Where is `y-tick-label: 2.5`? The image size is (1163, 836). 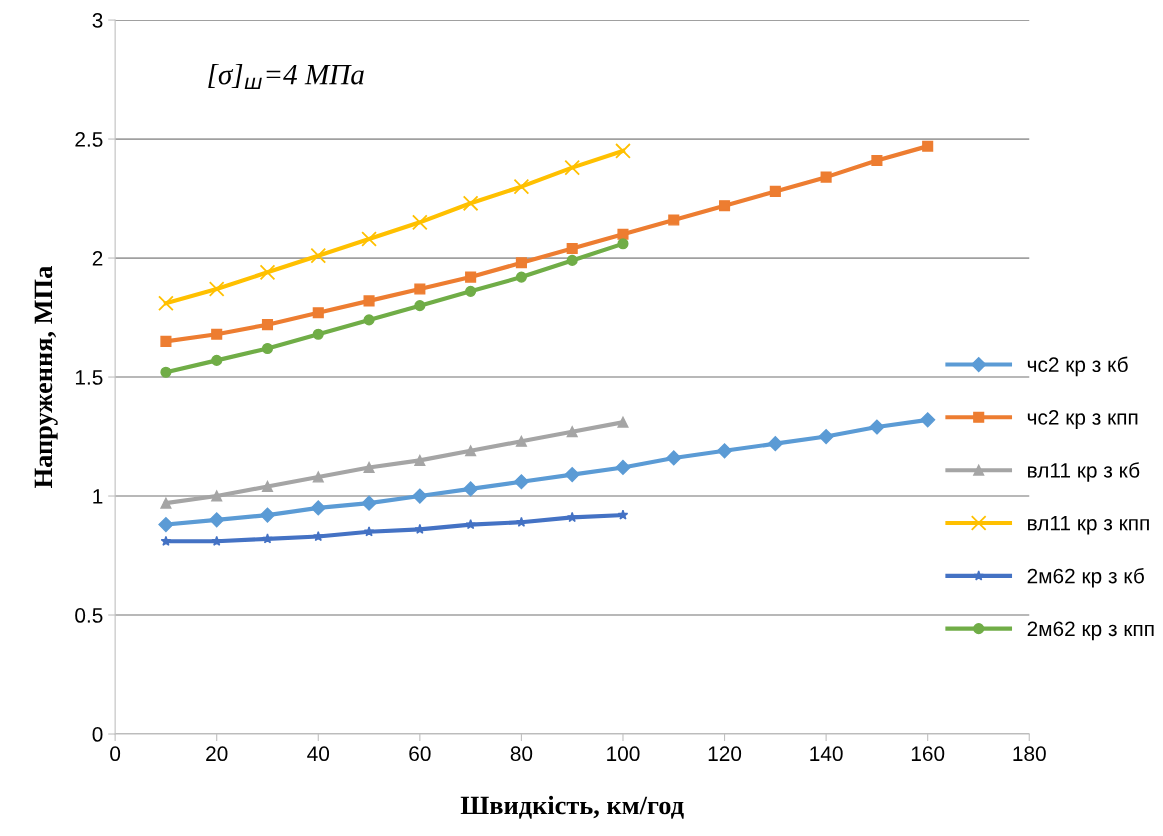
y-tick-label: 2.5 is located at coordinates (89, 139).